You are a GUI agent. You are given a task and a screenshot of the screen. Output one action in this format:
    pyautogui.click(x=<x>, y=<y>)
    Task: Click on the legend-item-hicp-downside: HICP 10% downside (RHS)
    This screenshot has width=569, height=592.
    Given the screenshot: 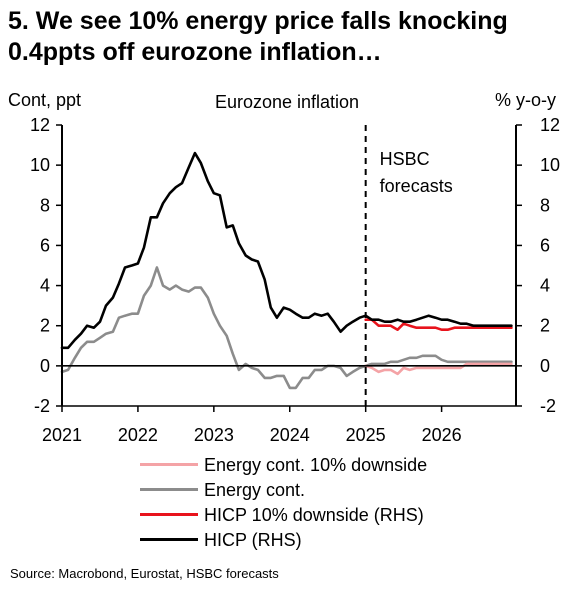 What is the action you would take?
    pyautogui.click(x=283, y=514)
    